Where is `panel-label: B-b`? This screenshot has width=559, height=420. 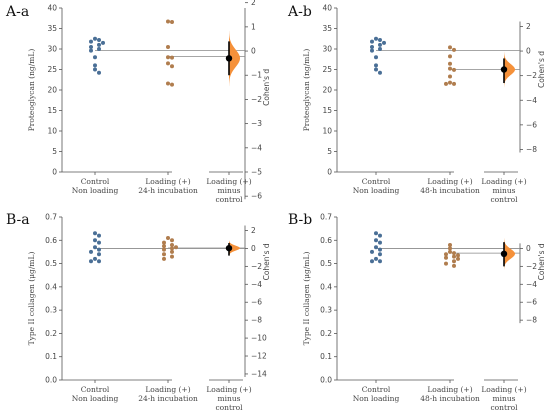
panel-label: B-b is located at coordinates (300, 220).